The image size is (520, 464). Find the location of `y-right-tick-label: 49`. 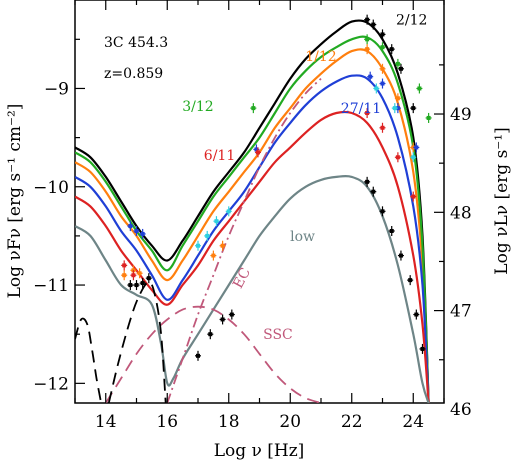

y-right-tick-label: 49 is located at coordinates (461, 115).